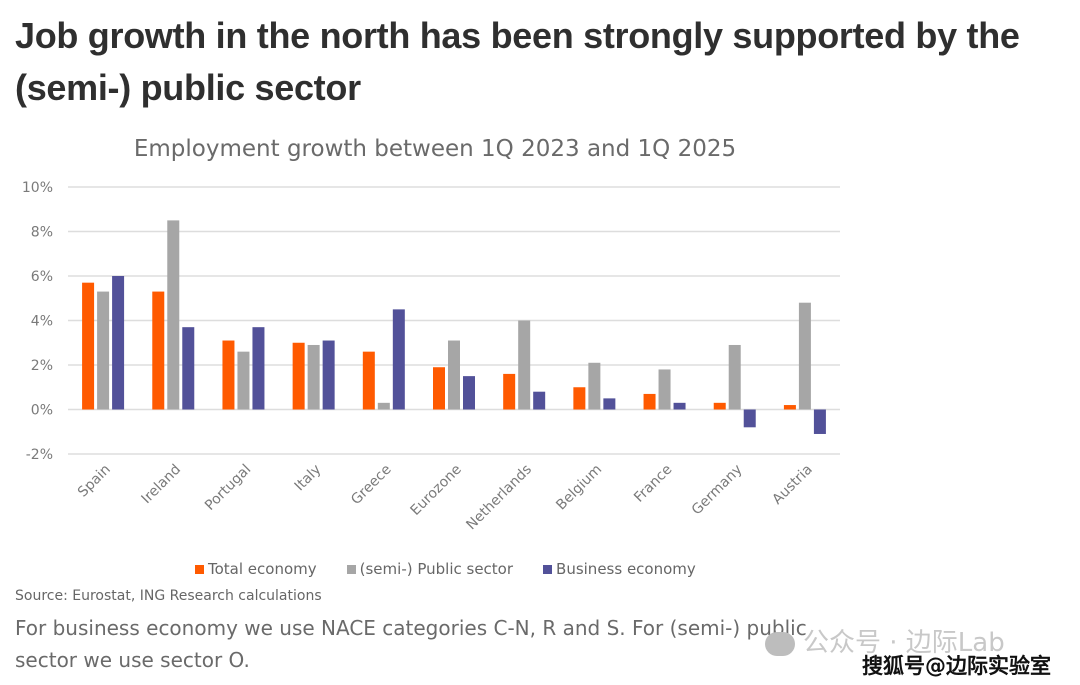 The width and height of the screenshot is (1080, 685). I want to click on legend-label-public: (semi-) Public sector, so click(436, 569).